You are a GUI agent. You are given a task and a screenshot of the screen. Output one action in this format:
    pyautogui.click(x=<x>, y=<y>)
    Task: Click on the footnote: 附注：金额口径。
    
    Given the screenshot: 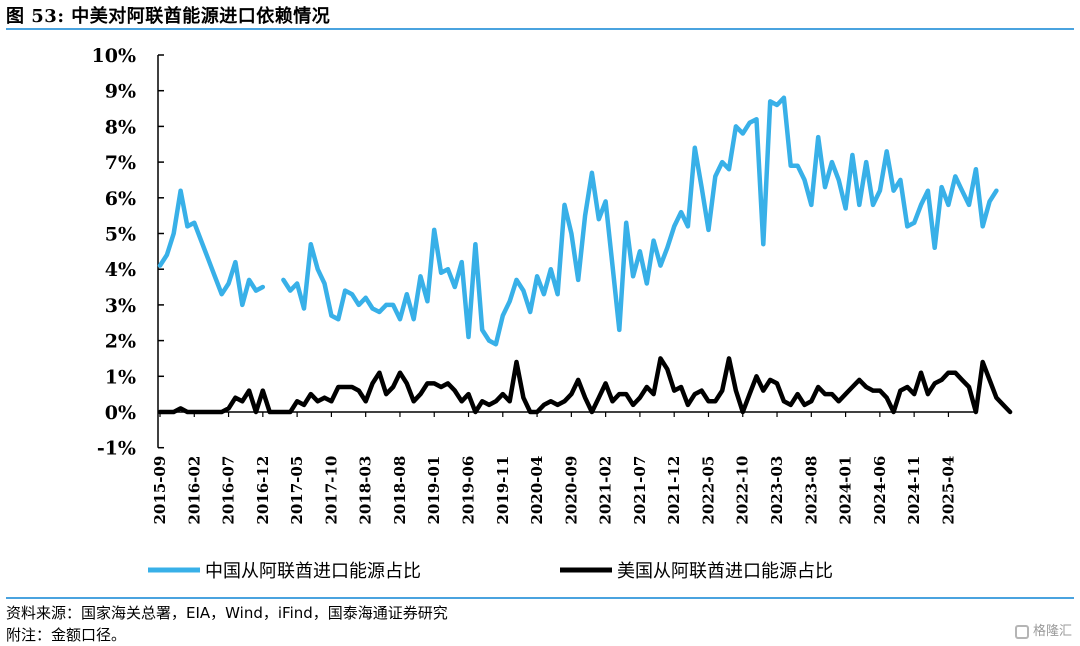 What is the action you would take?
    pyautogui.click(x=66, y=635)
    